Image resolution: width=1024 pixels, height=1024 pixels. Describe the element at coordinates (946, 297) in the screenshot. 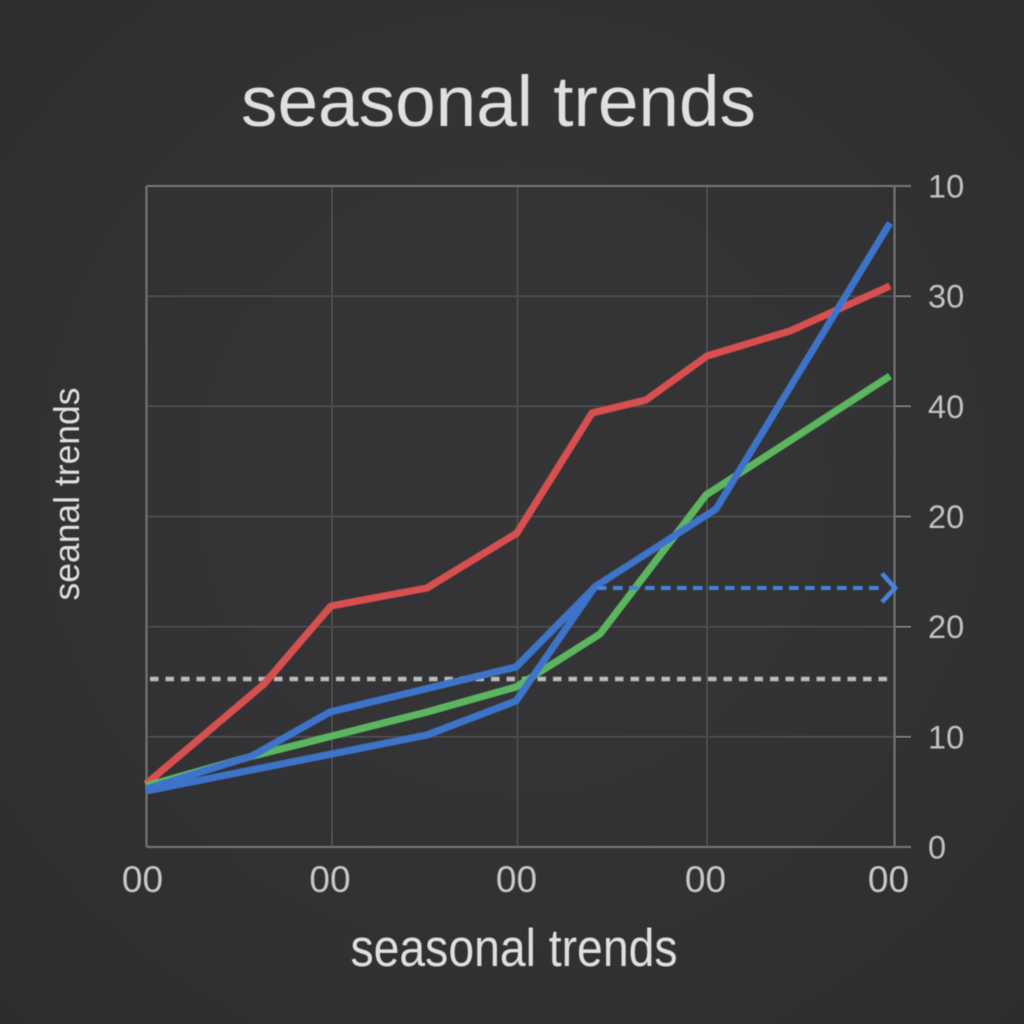

I see `svg-text: 30` at that location.